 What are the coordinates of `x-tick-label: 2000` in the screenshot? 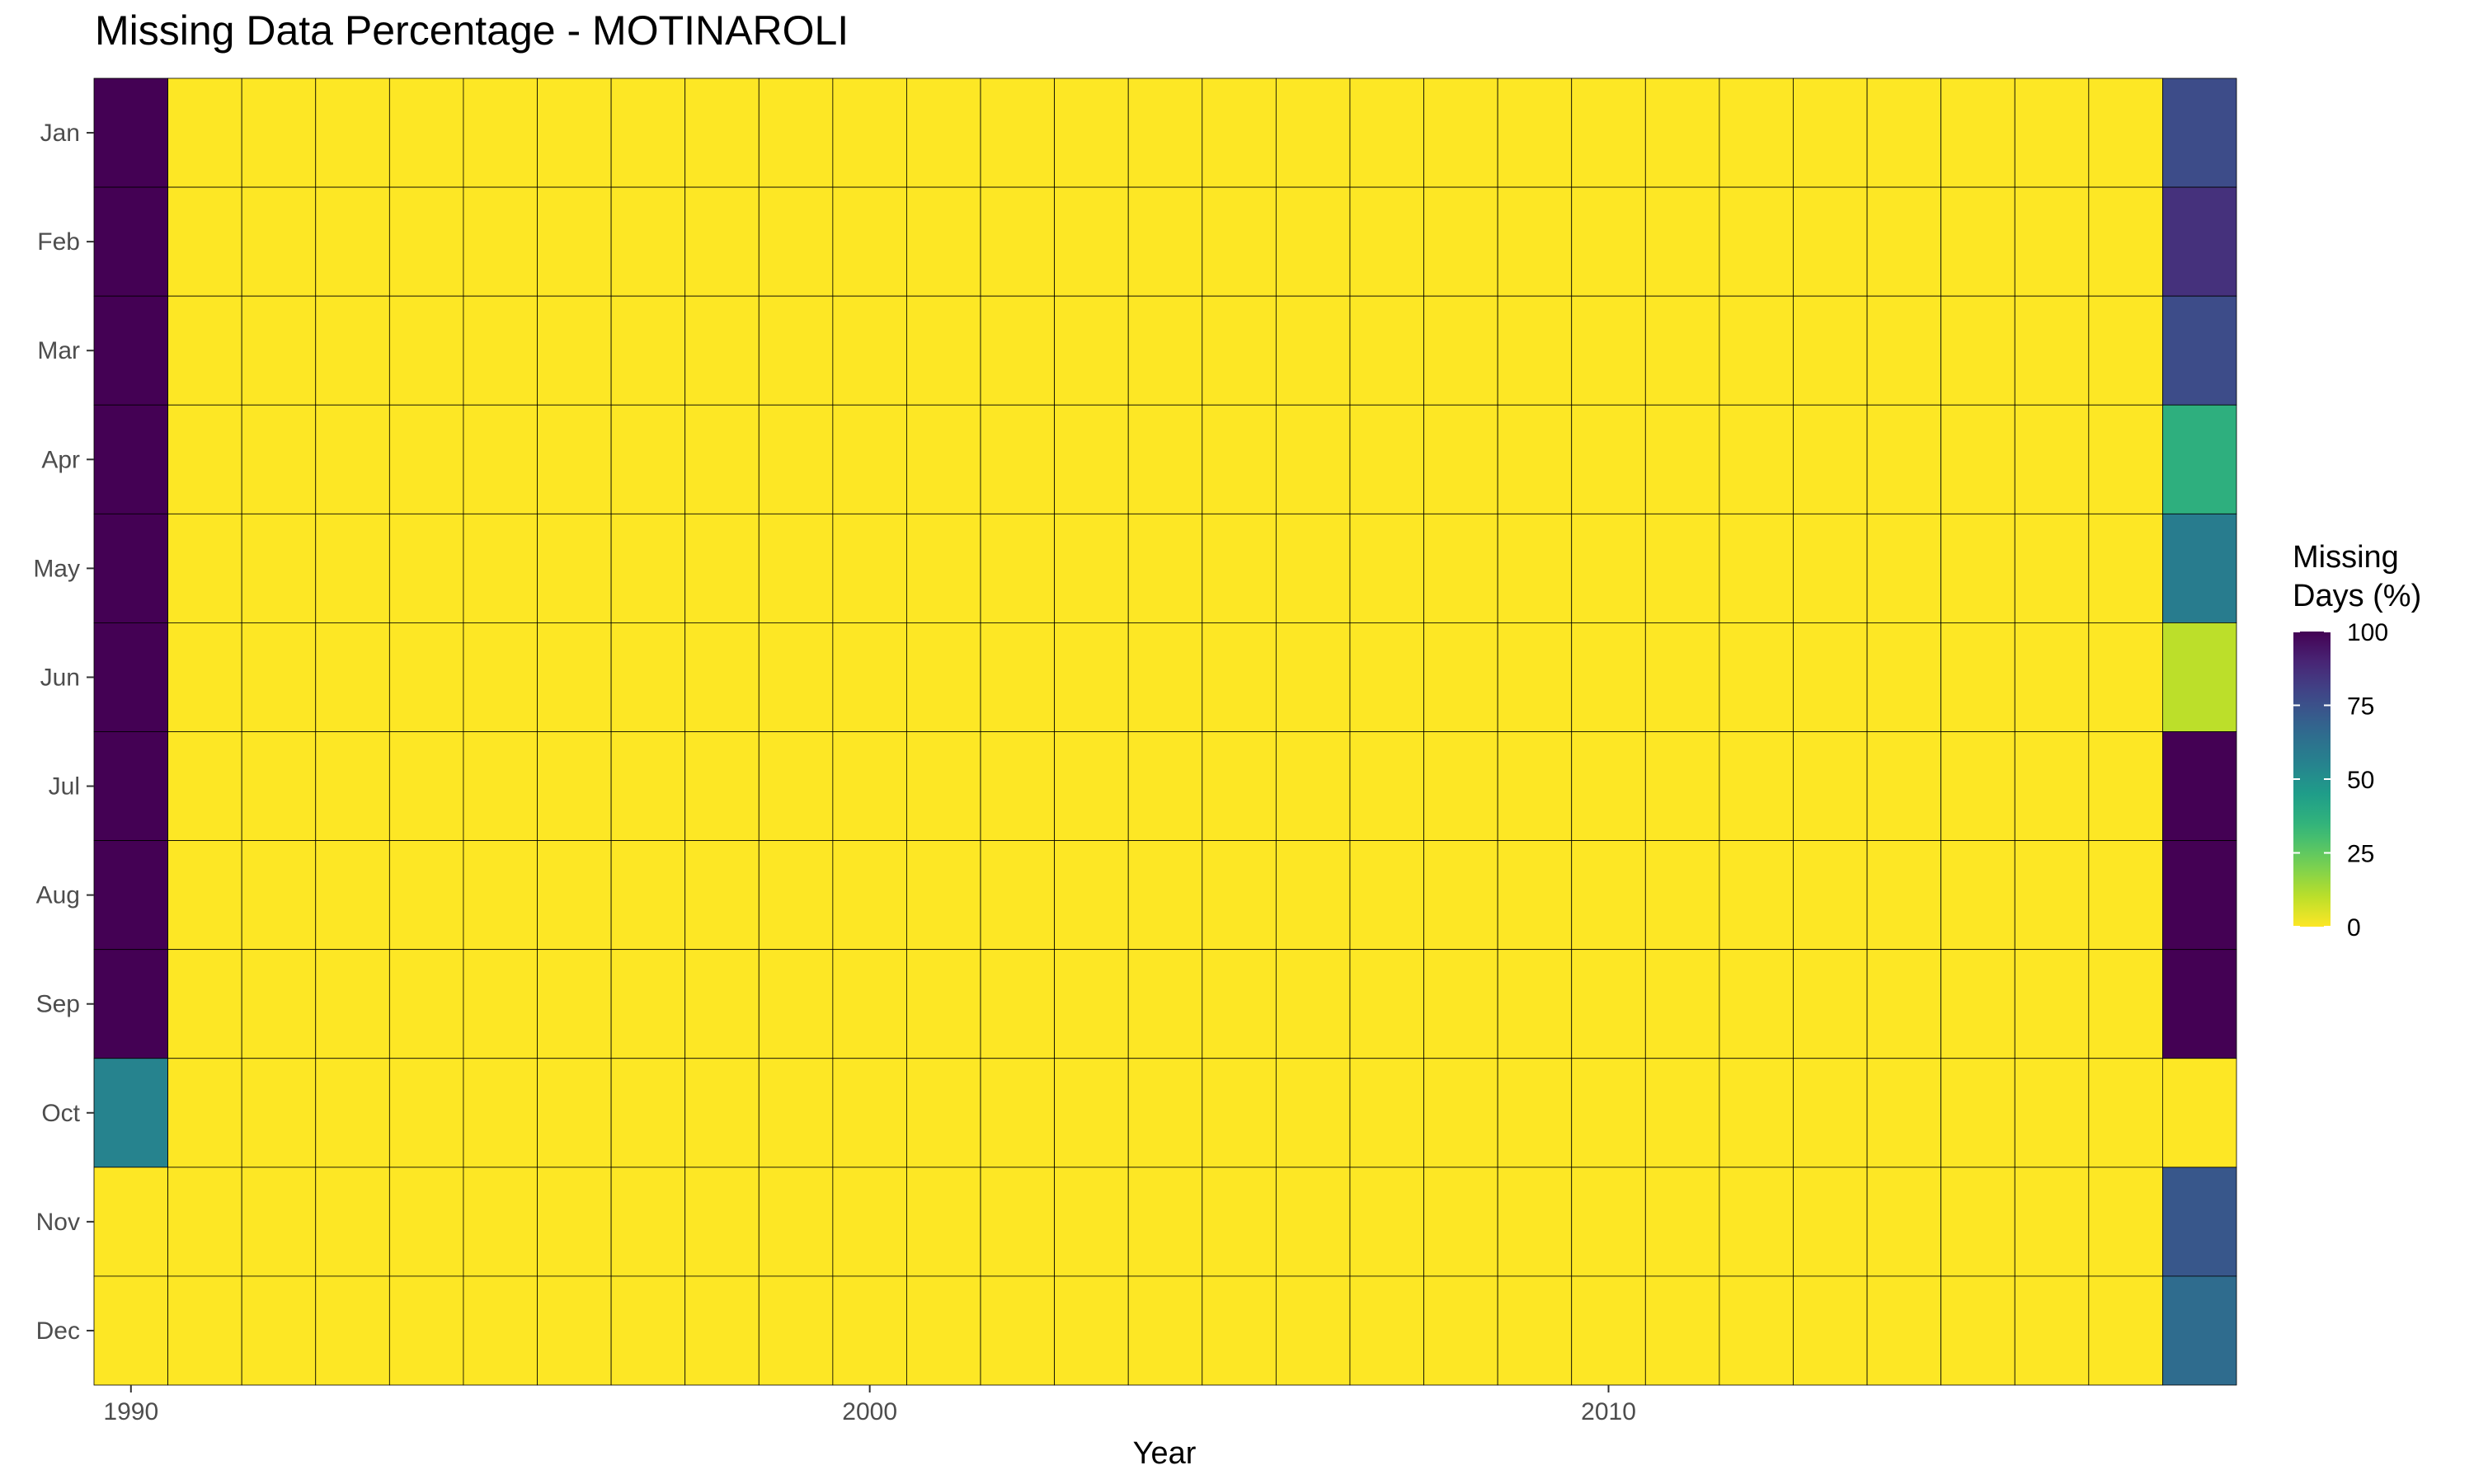 It's located at (869, 1411).